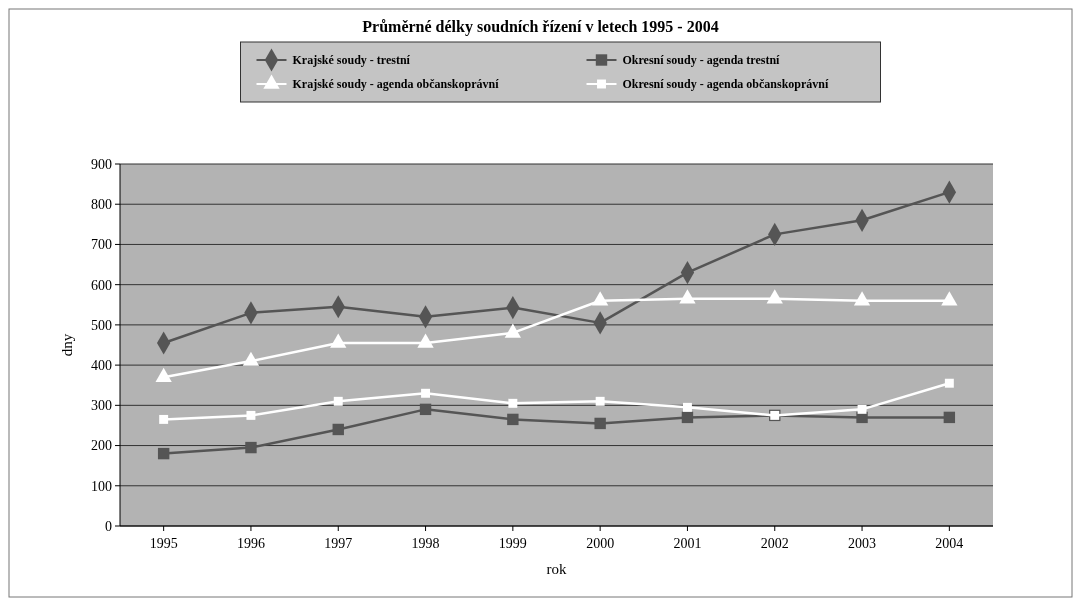 The height and width of the screenshot is (608, 1081). What do you see at coordinates (101, 486) in the screenshot?
I see `y-tick-label: 100` at bounding box center [101, 486].